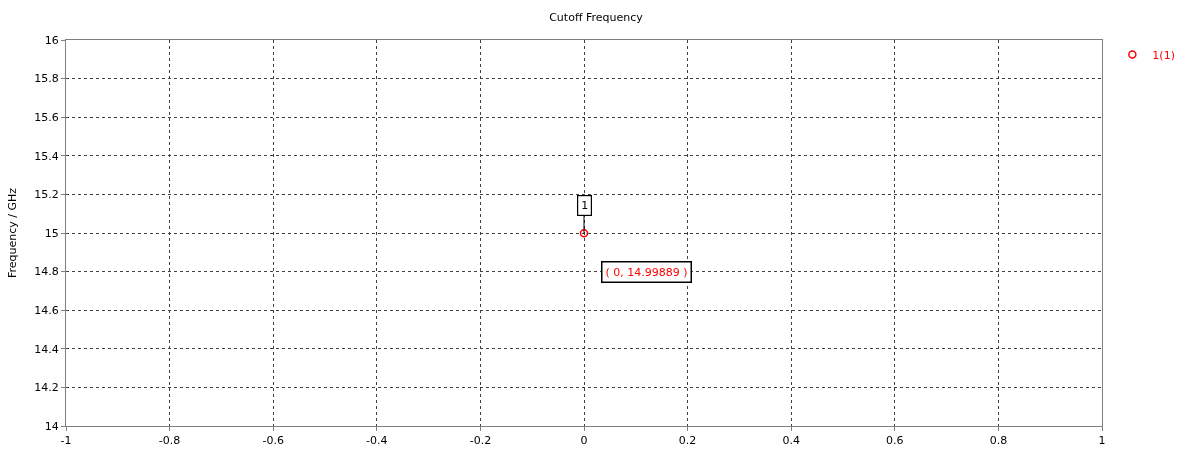 Image resolution: width=1192 pixels, height=459 pixels. What do you see at coordinates (12, 233) in the screenshot?
I see `y-axis-title: Frequency / GHz` at bounding box center [12, 233].